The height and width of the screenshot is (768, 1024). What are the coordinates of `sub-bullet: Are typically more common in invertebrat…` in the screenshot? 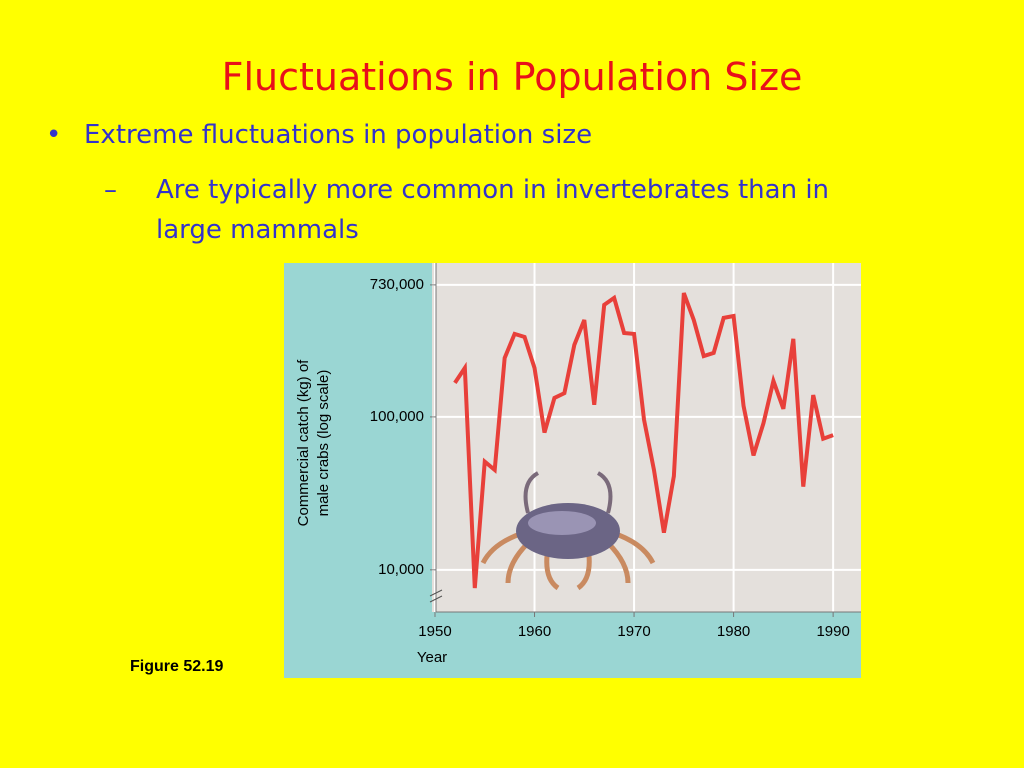 It's located at (490, 210).